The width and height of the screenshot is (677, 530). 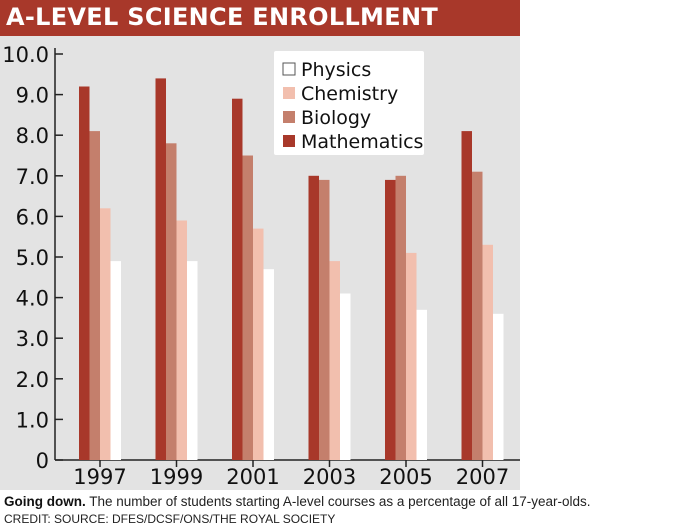 What do you see at coordinates (411, 356) in the screenshot?
I see `bar-chemistry-2005` at bounding box center [411, 356].